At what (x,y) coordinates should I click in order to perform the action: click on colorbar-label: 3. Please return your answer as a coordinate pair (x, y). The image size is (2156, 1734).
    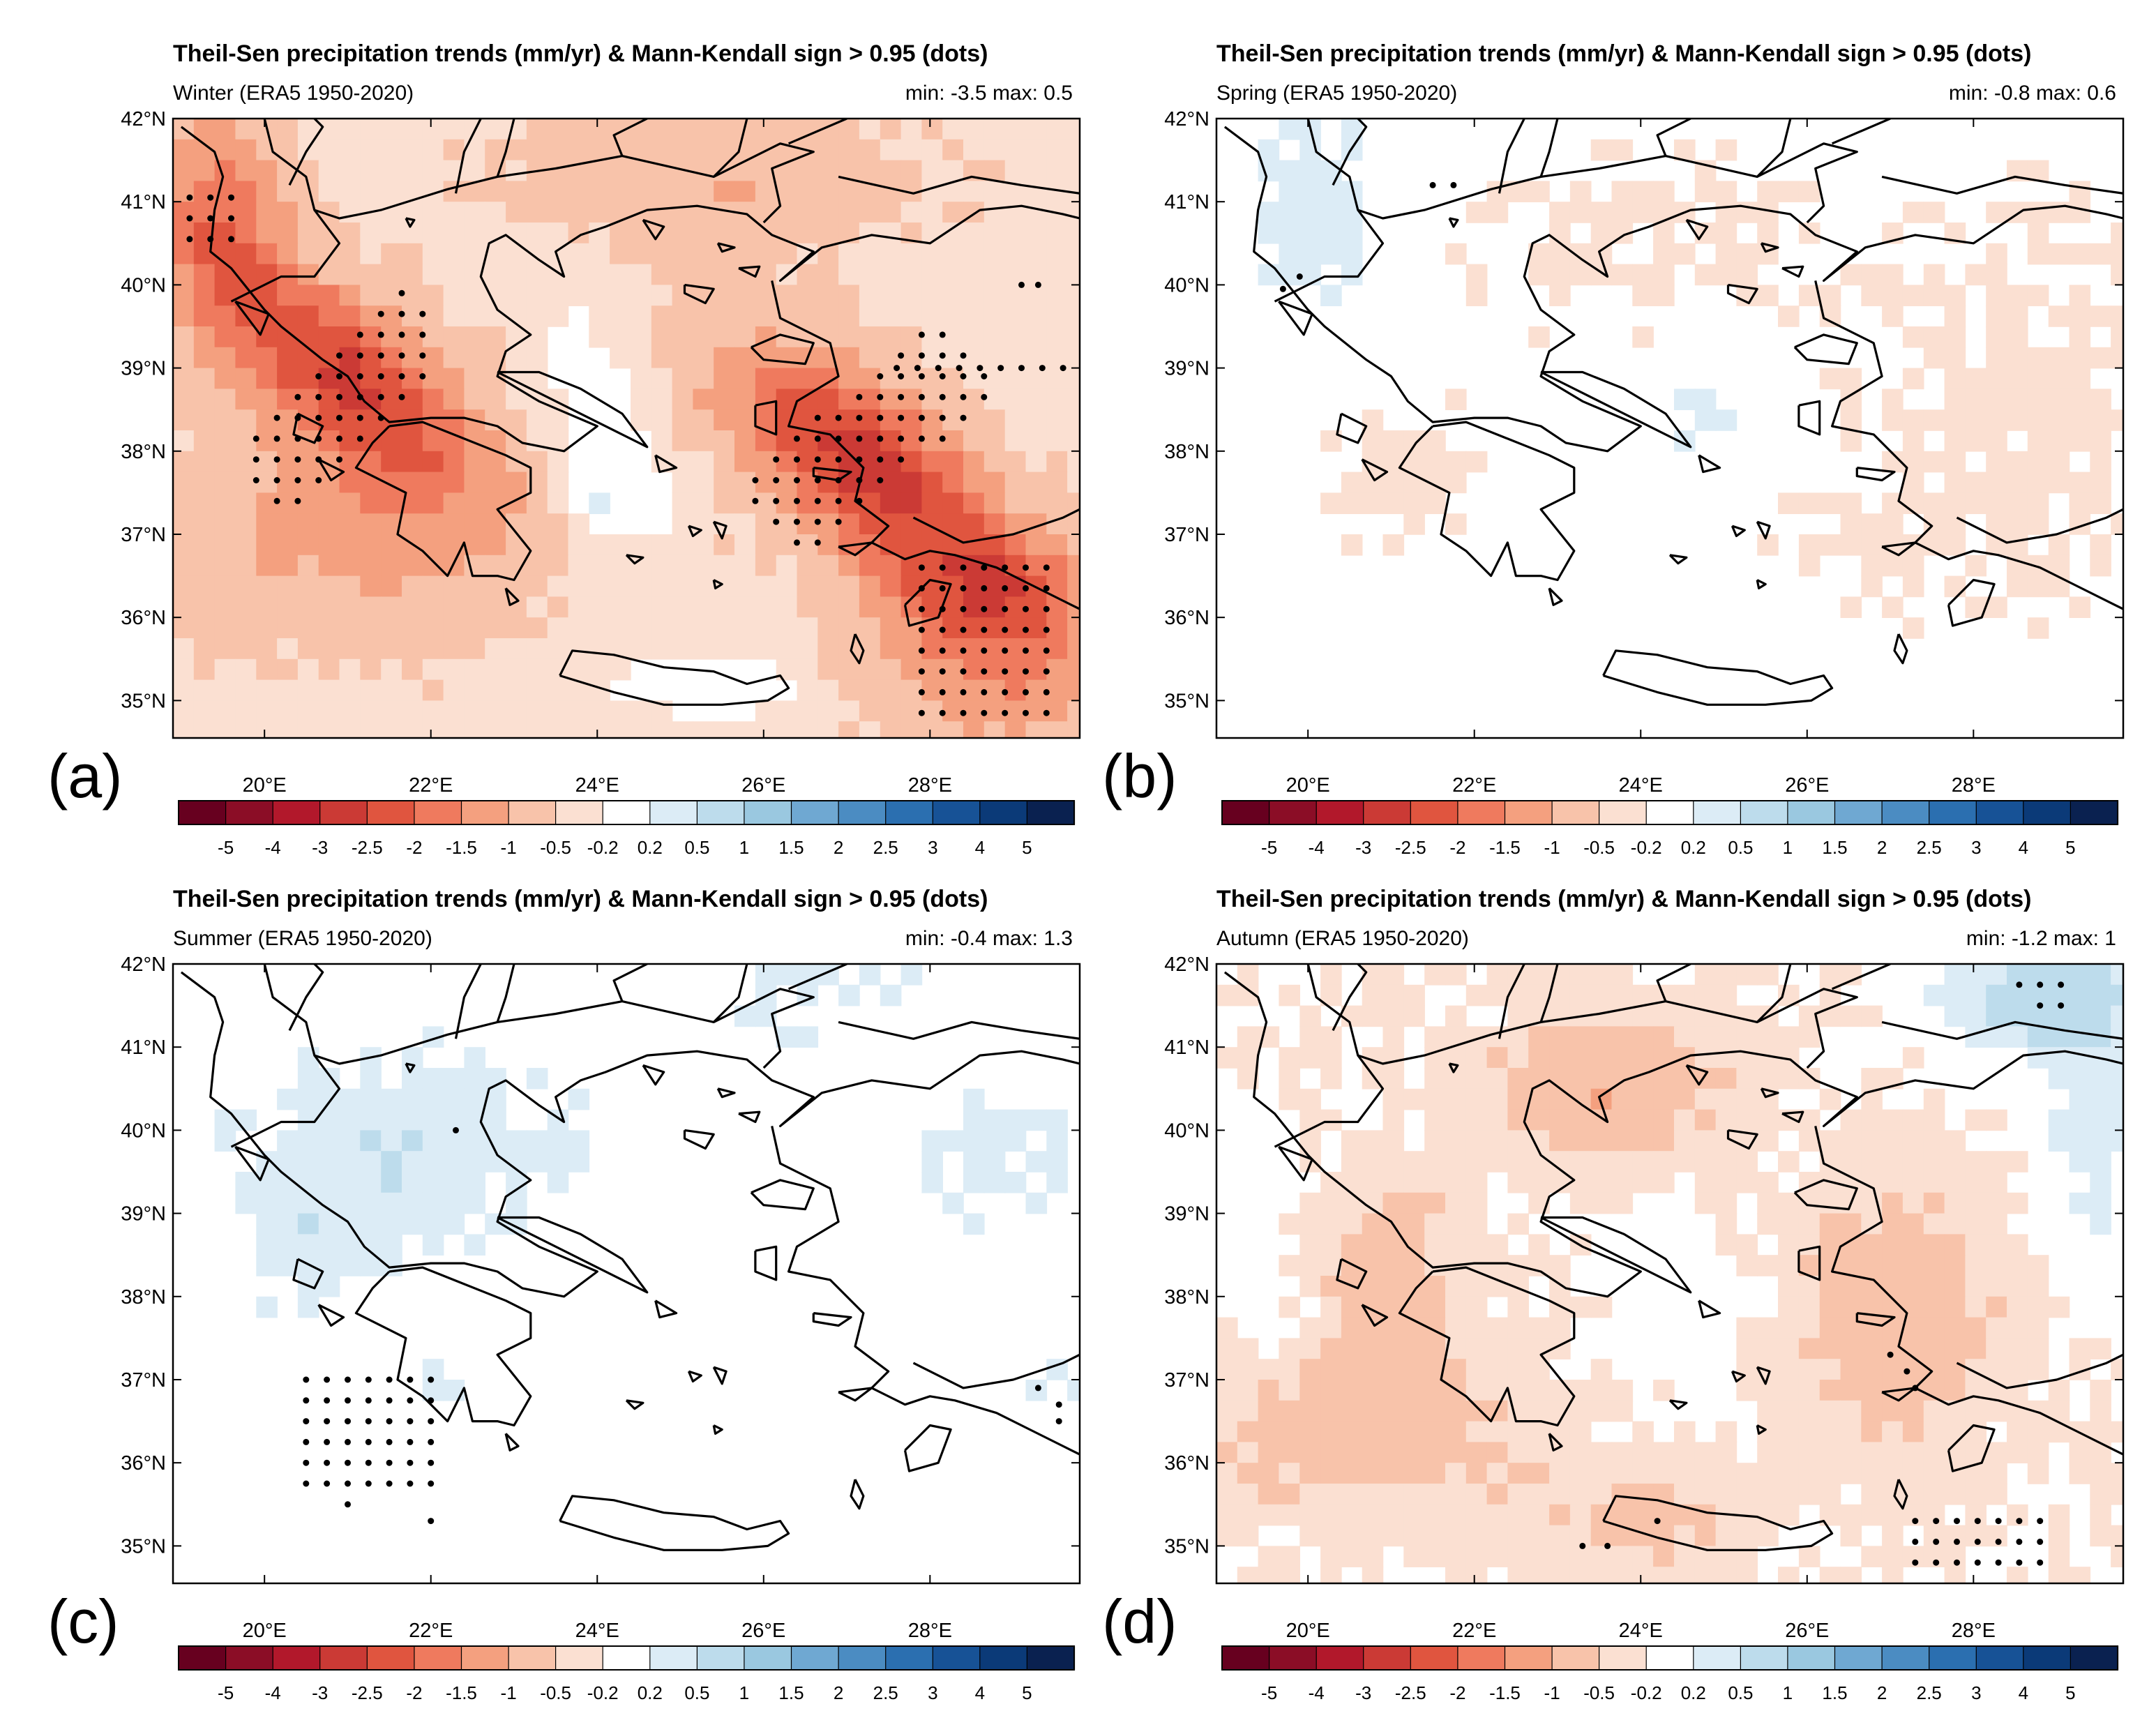
    Looking at the image, I should click on (1976, 847).